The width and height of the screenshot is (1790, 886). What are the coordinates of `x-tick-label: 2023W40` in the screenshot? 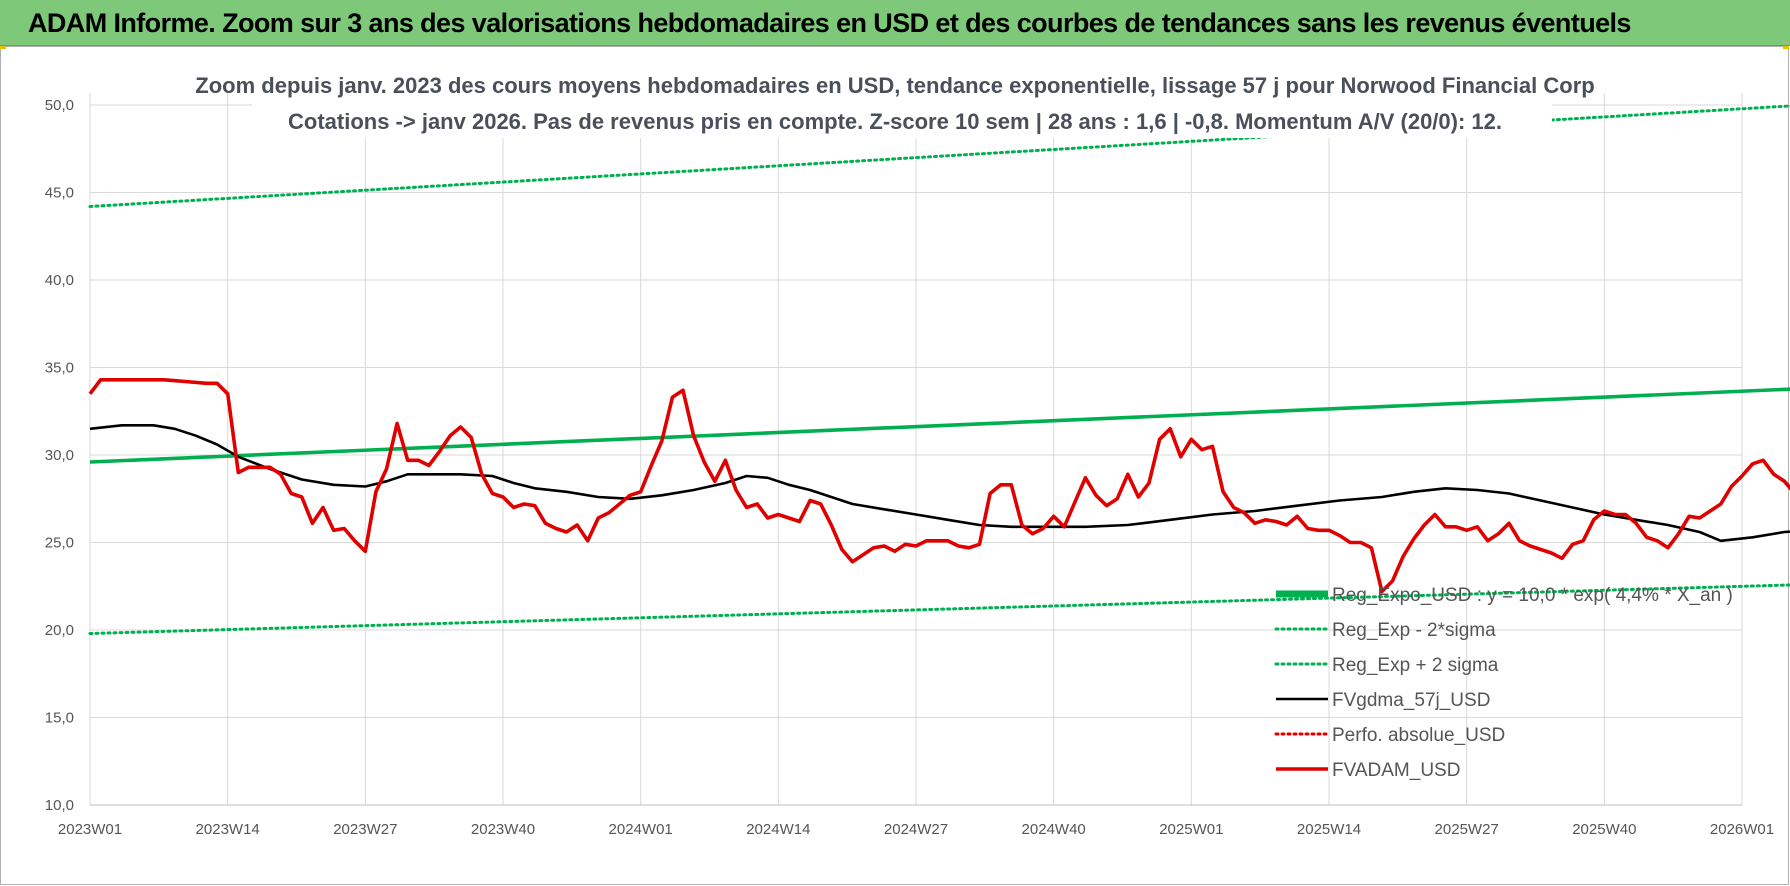 It's located at (503, 829).